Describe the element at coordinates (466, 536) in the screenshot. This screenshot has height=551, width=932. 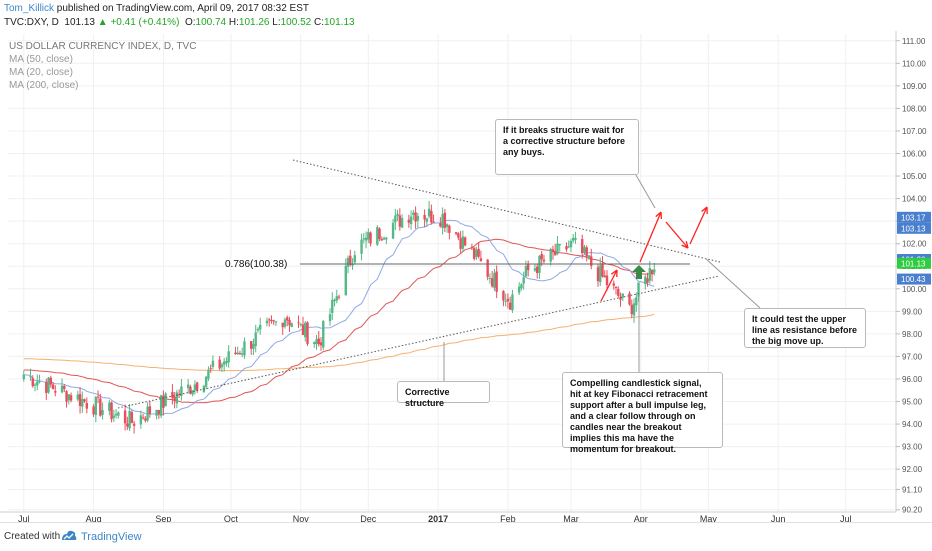
I see `footer: Created with TradingView` at that location.